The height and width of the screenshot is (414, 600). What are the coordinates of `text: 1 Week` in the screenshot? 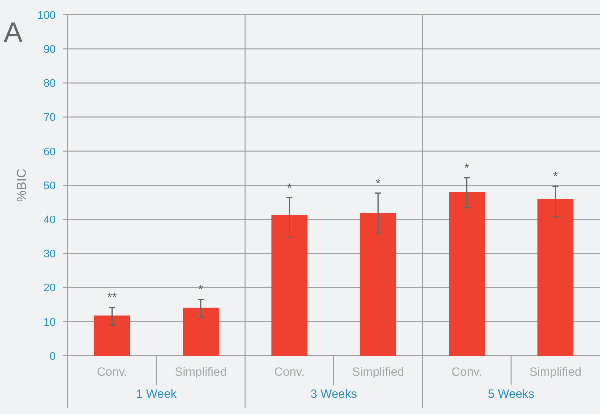 It's located at (157, 394).